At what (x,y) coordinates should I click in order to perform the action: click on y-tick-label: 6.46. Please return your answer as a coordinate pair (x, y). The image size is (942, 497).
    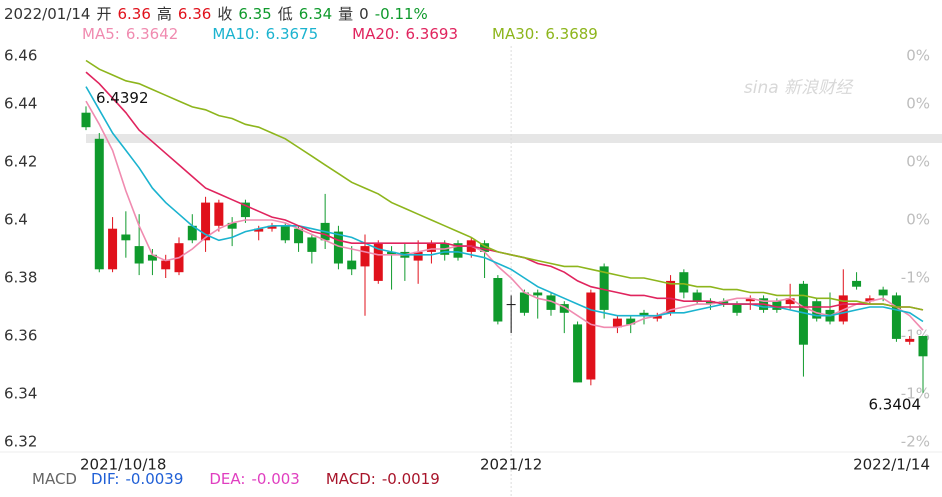
    Looking at the image, I should click on (20, 56).